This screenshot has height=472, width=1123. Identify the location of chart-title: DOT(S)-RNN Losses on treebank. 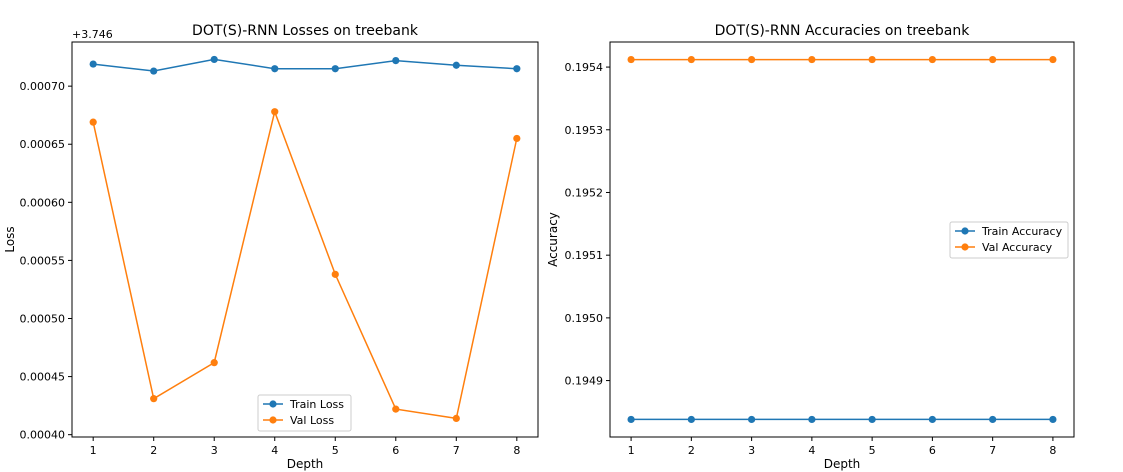
(305, 31).